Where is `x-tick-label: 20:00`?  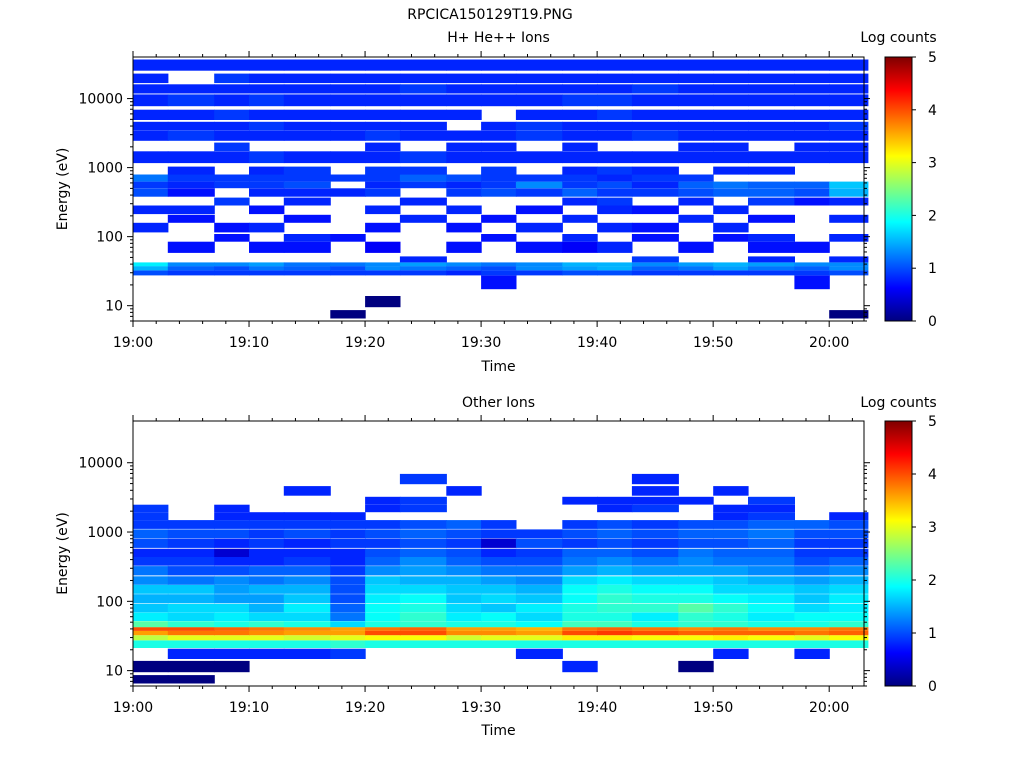
x-tick-label: 20:00 is located at coordinates (829, 708).